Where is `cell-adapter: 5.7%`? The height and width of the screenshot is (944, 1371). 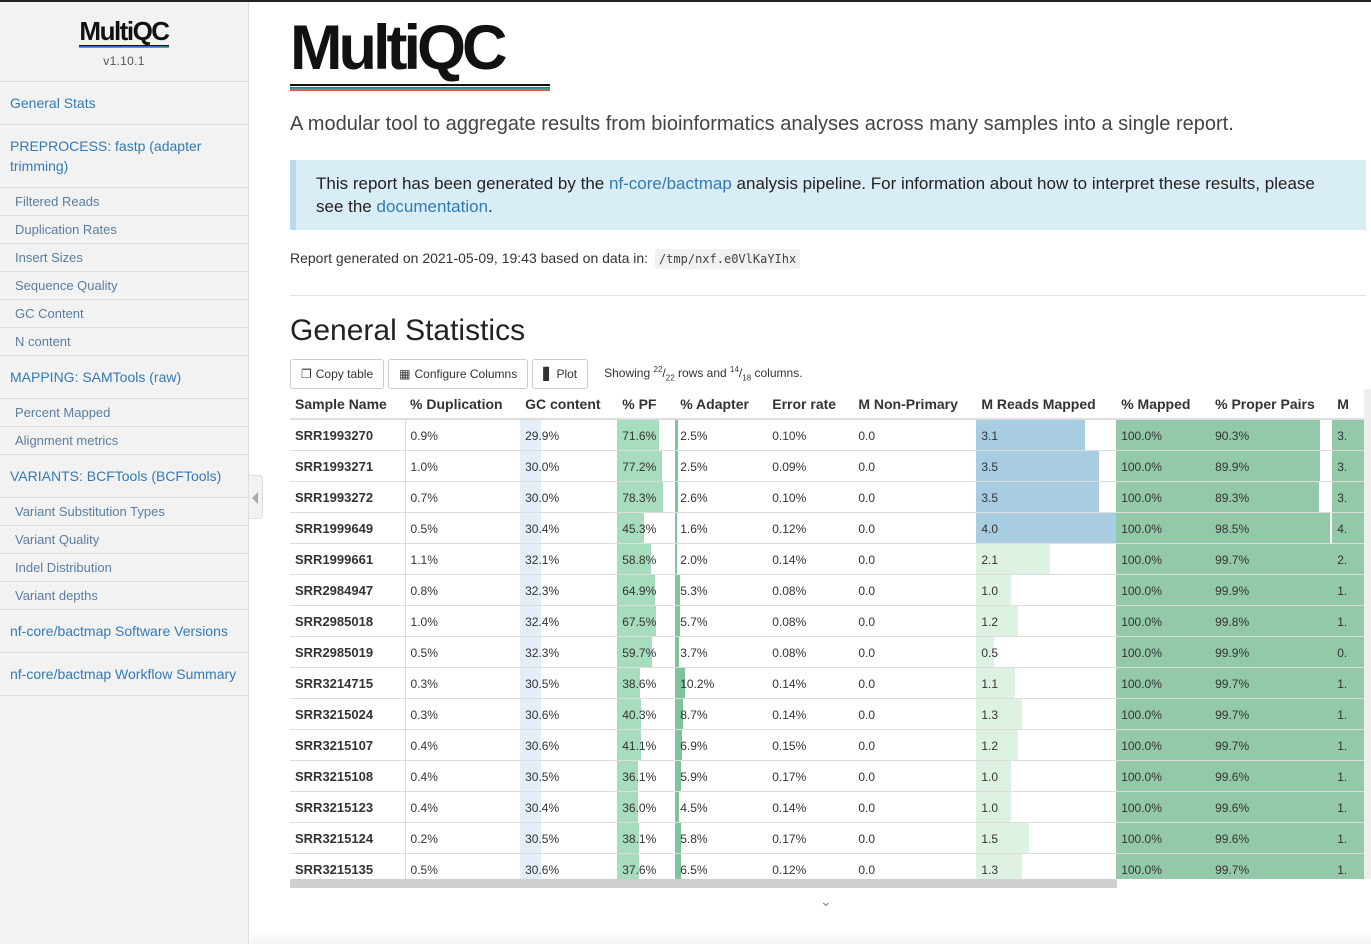
cell-adapter: 5.7% is located at coordinates (721, 621).